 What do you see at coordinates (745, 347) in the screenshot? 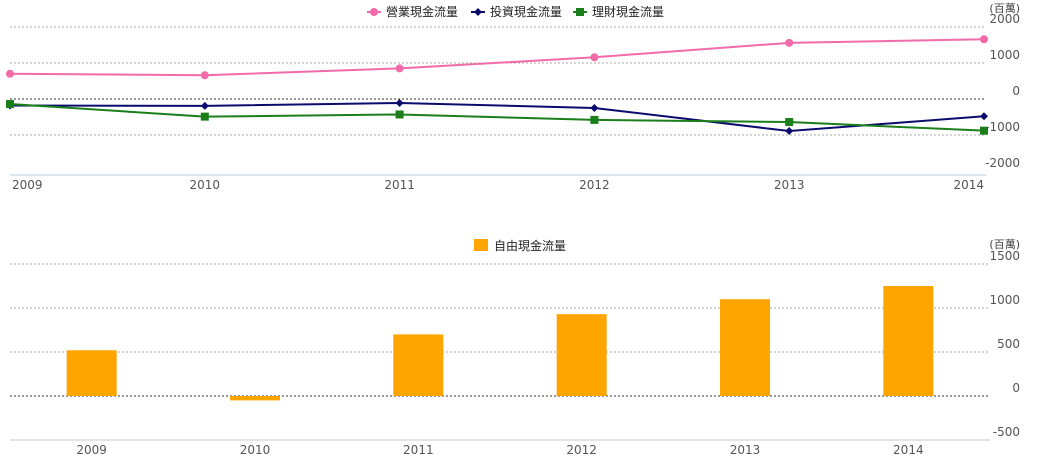
I see `bar-2013` at bounding box center [745, 347].